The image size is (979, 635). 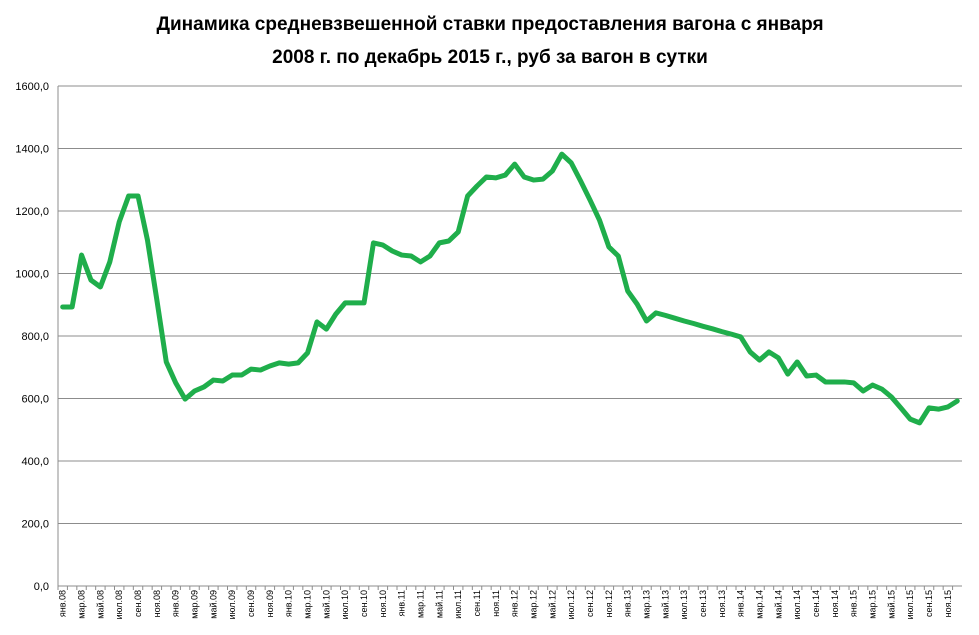 What do you see at coordinates (35, 337) in the screenshot?
I see `y-tick-label: 800,0` at bounding box center [35, 337].